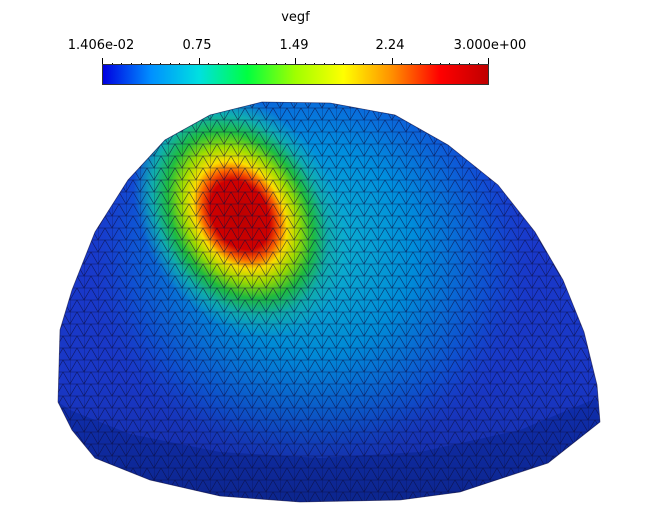  What do you see at coordinates (197, 45) in the screenshot?
I see `scalar-bar-label-1: 0.75` at bounding box center [197, 45].